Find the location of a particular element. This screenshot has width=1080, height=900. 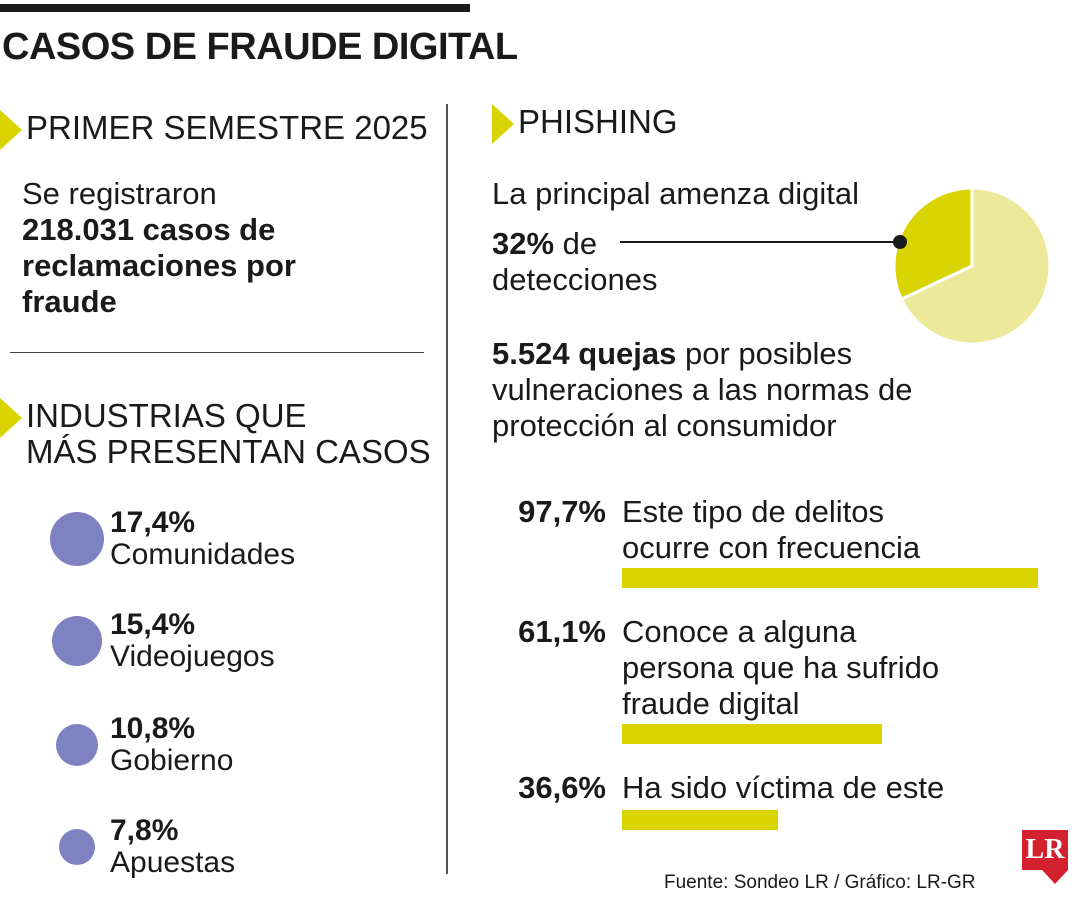

detection-line: 32% de is located at coordinates (544, 244).